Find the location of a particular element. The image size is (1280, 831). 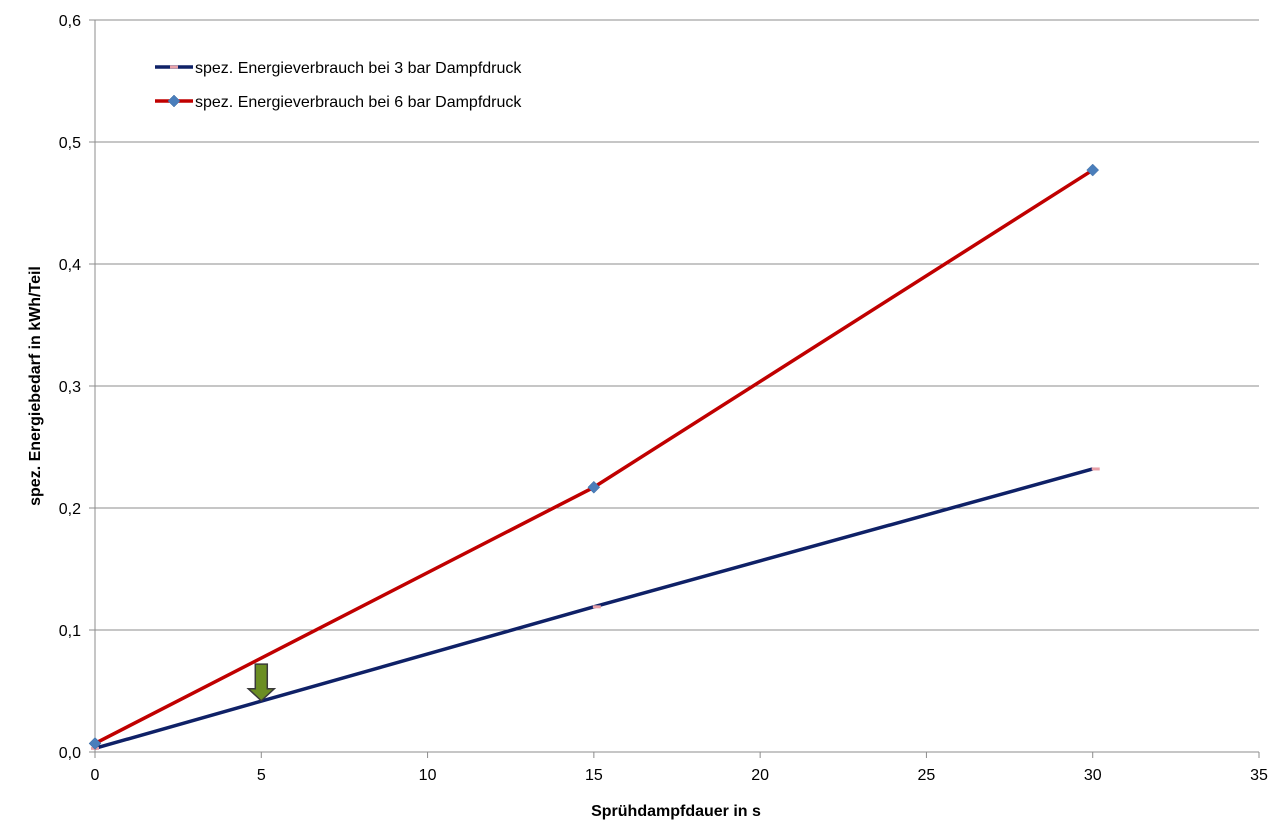

y-tick-label: 0,6 is located at coordinates (70, 21).